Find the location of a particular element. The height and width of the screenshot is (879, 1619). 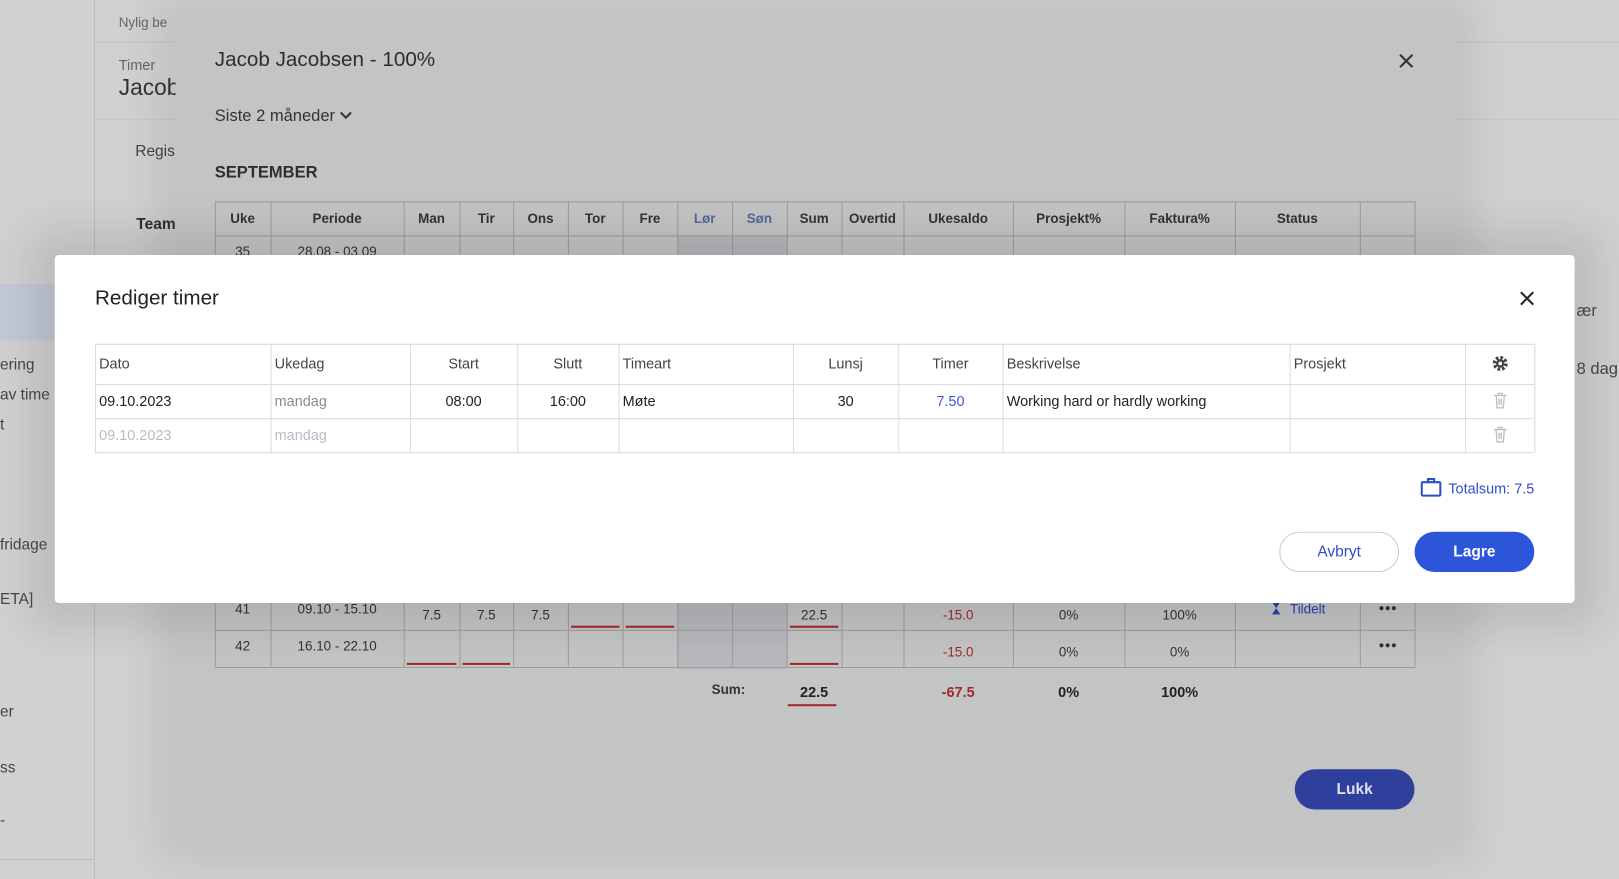

cell: 0% is located at coordinates (1179, 652).